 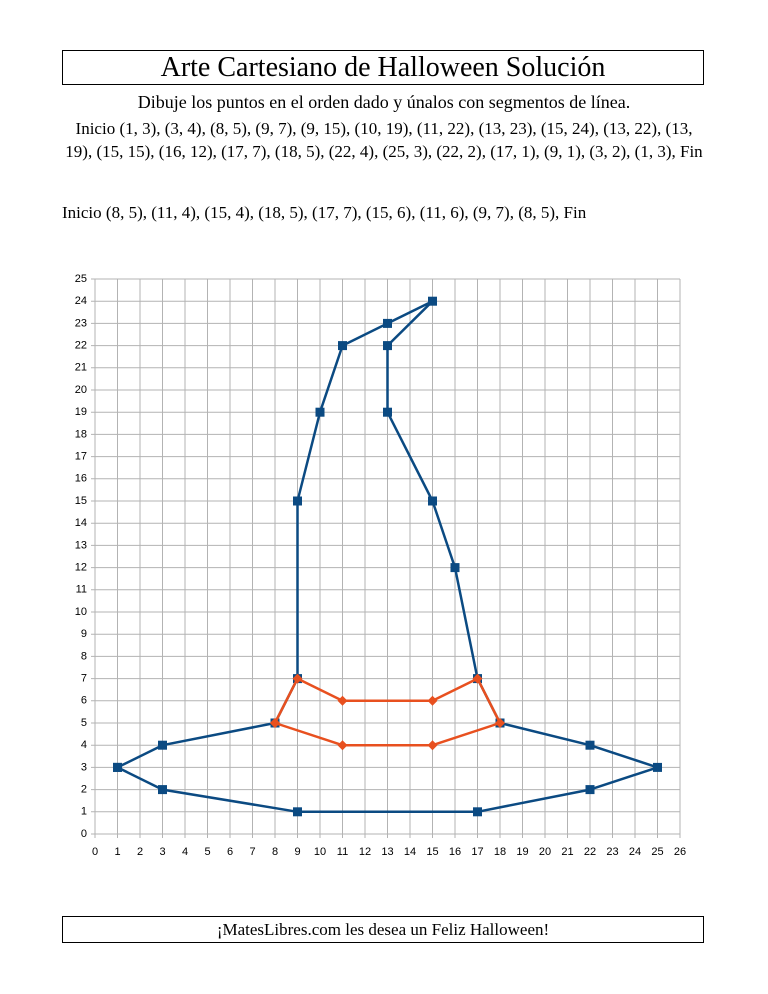 I want to click on x-tick-label: 6, so click(x=230, y=852).